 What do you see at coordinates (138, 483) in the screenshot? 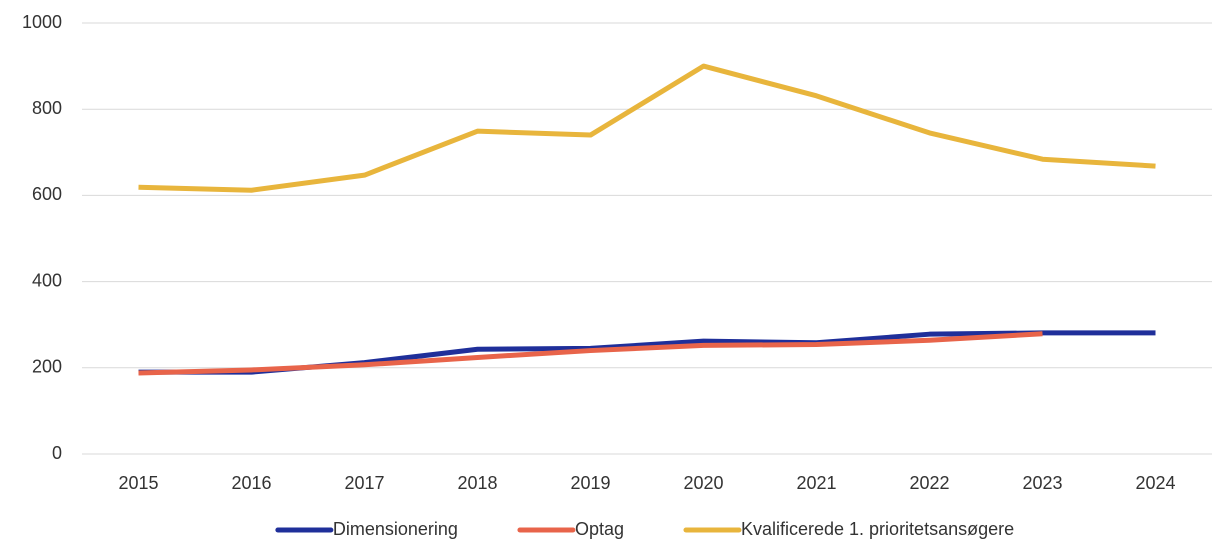
I see `x-tick-label: 2015` at bounding box center [138, 483].